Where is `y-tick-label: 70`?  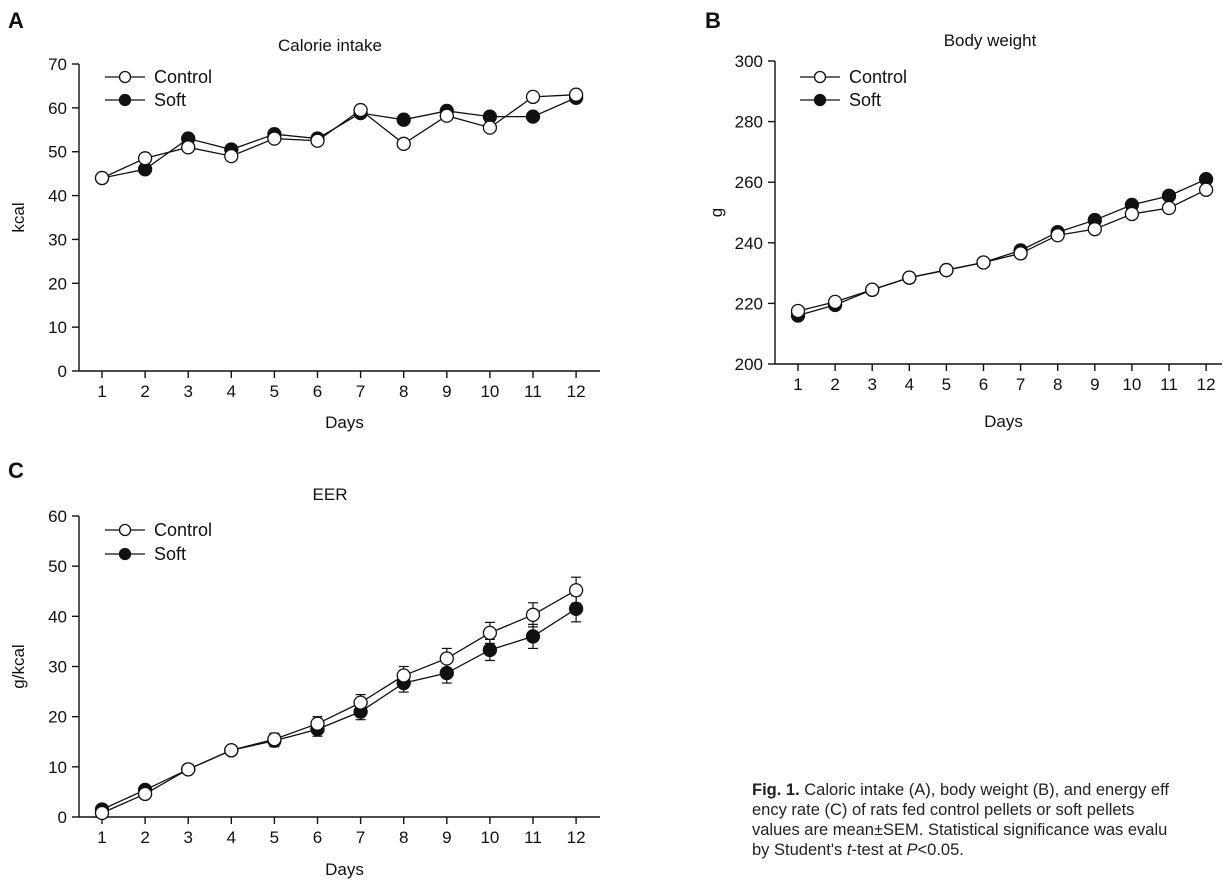
y-tick-label: 70 is located at coordinates (57, 64).